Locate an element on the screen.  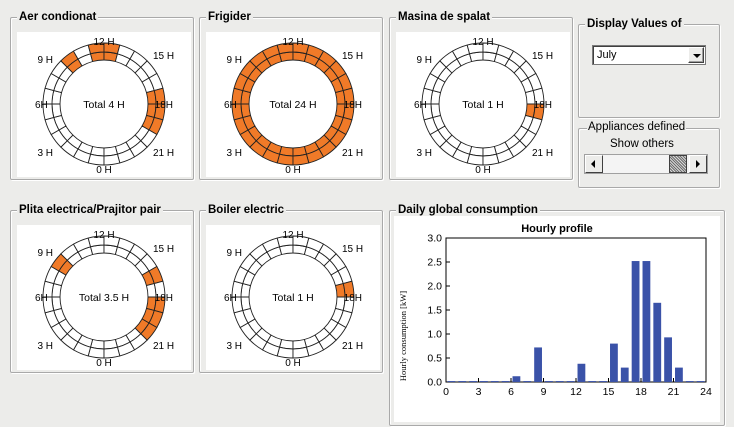
hour-wheel: Total 3.5 H 12 H 15 H 18H 21 H 0 H 3 H 6H 9 H is located at coordinates (104, 297).